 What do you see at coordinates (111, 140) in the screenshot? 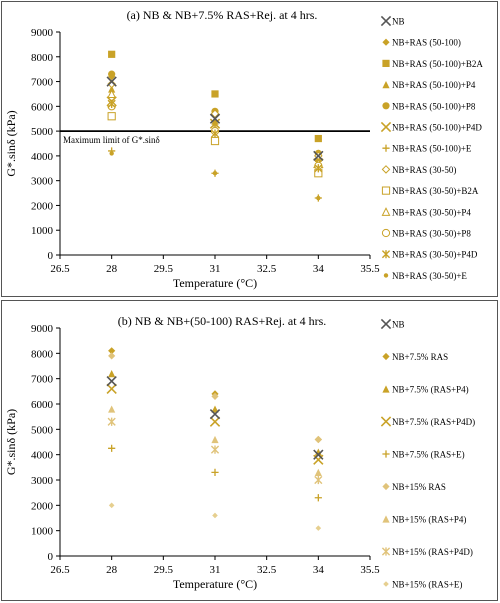
I see `reference-line-label: Maximum limit of G*.sinδ` at bounding box center [111, 140].